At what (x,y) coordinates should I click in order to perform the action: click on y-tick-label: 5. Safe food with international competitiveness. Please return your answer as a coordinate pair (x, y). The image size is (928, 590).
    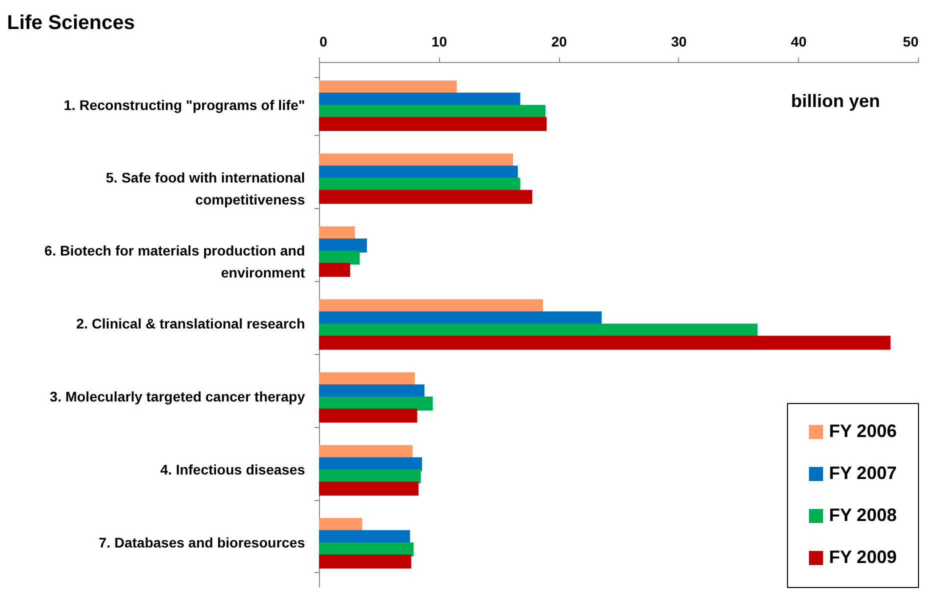
    Looking at the image, I should click on (206, 189).